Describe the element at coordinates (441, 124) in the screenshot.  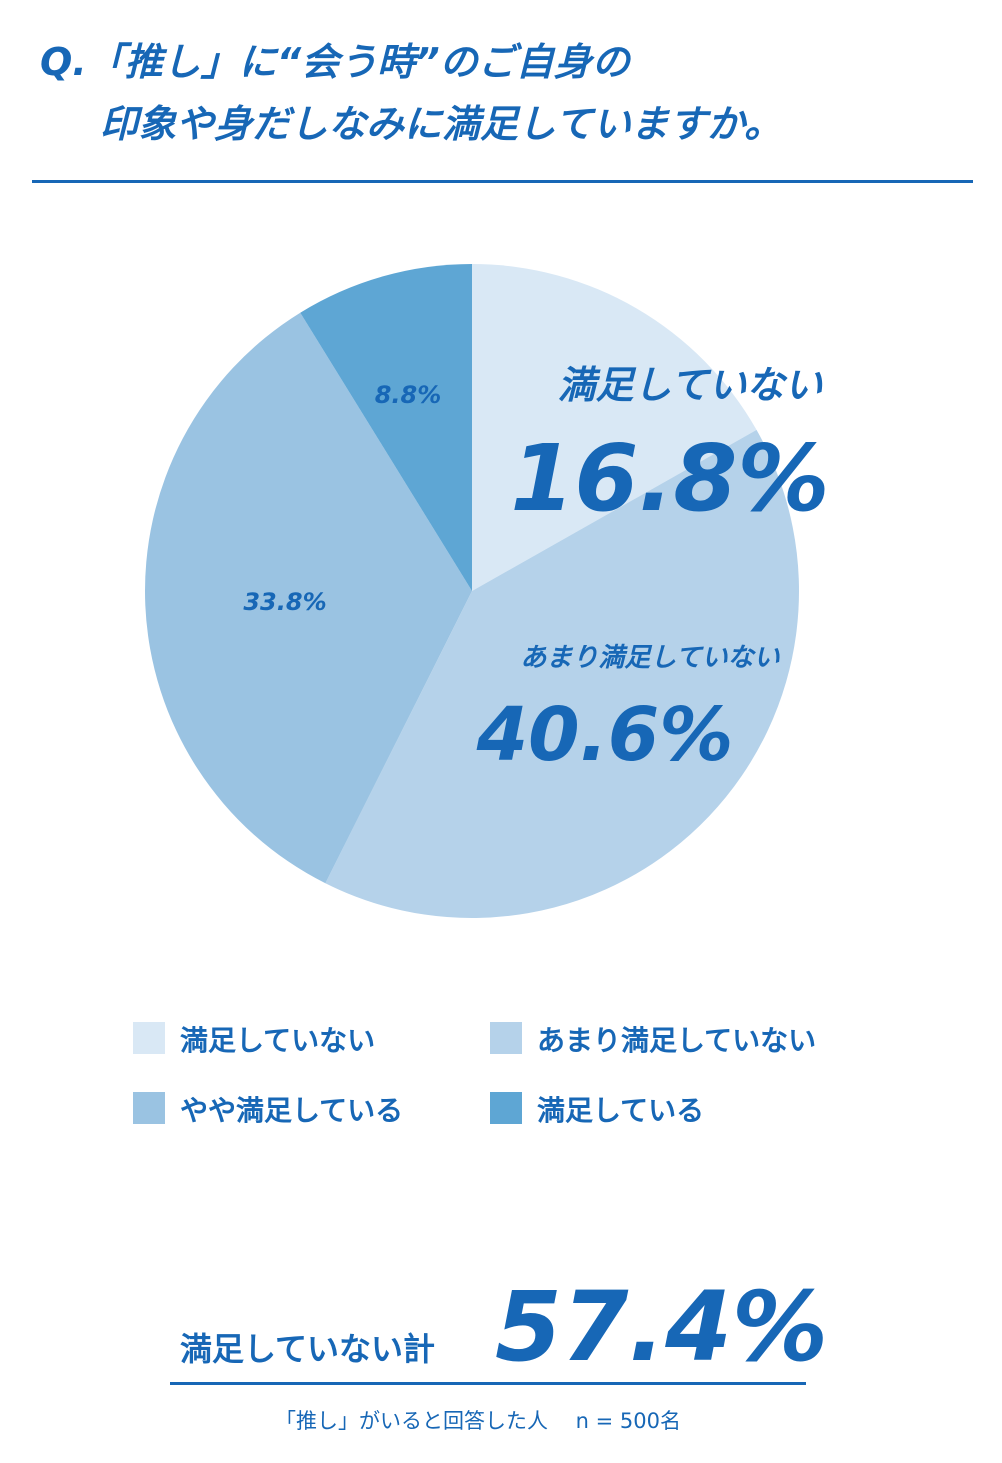
I see `title-line: 印象や身だしなみに満足していますか。` at that location.